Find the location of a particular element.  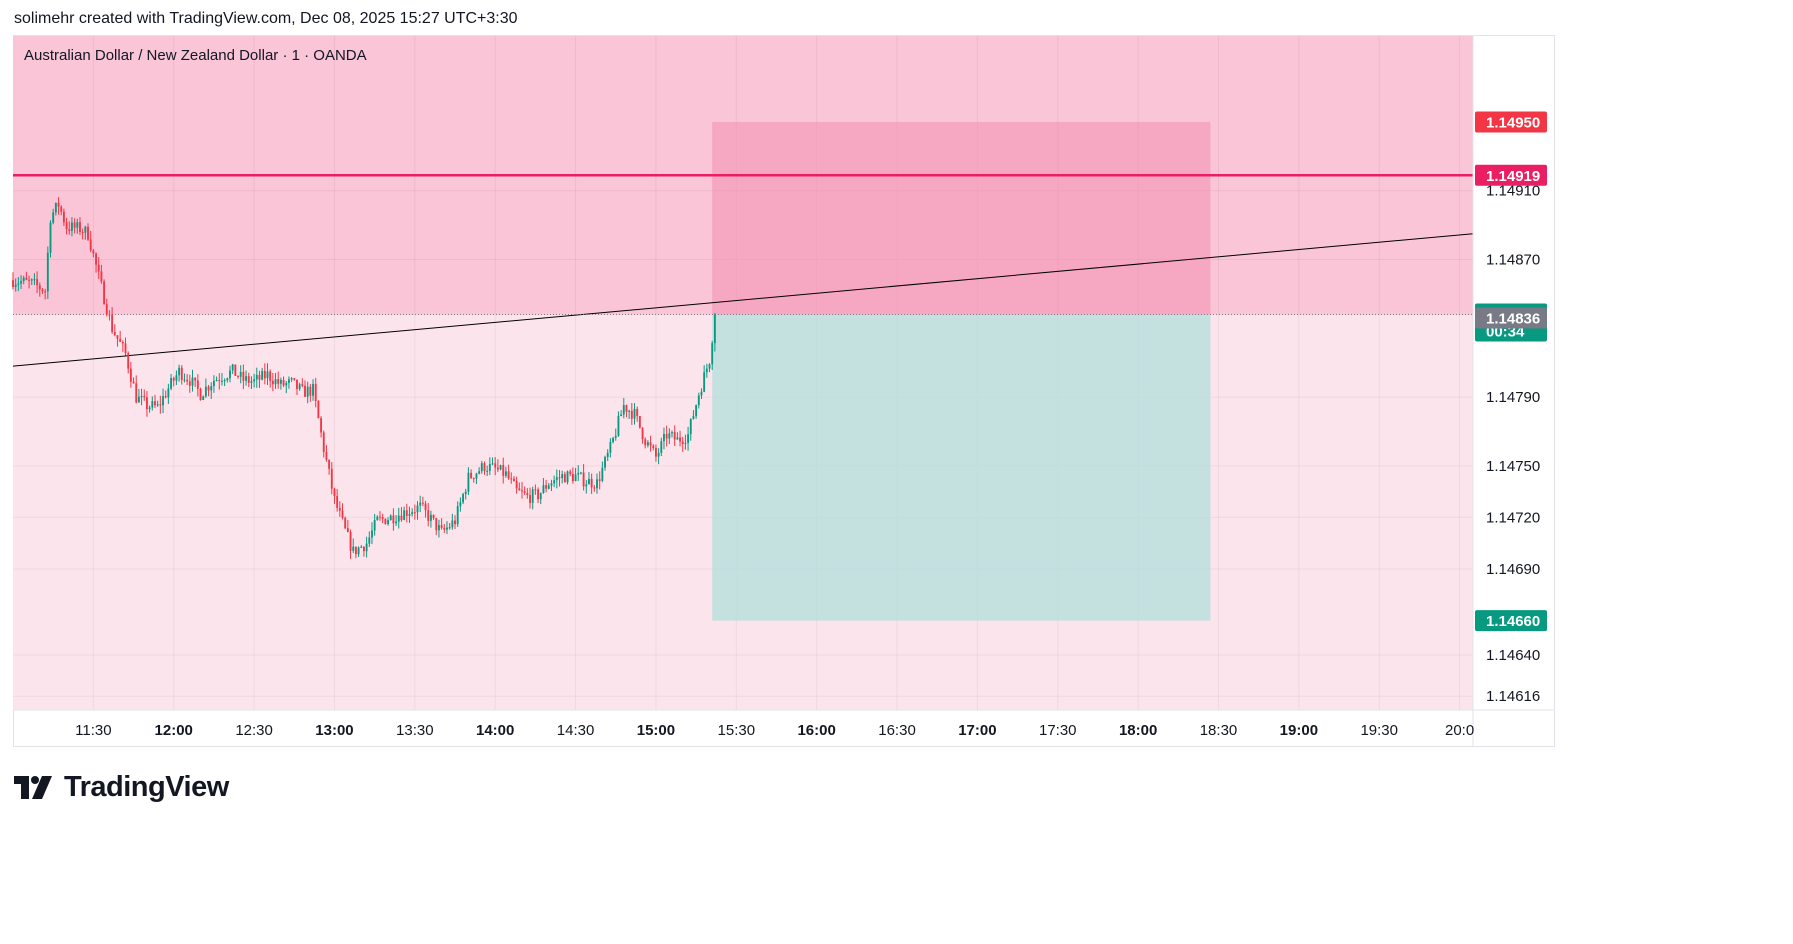

price-badge-label: 1.14660 is located at coordinates (1513, 621).